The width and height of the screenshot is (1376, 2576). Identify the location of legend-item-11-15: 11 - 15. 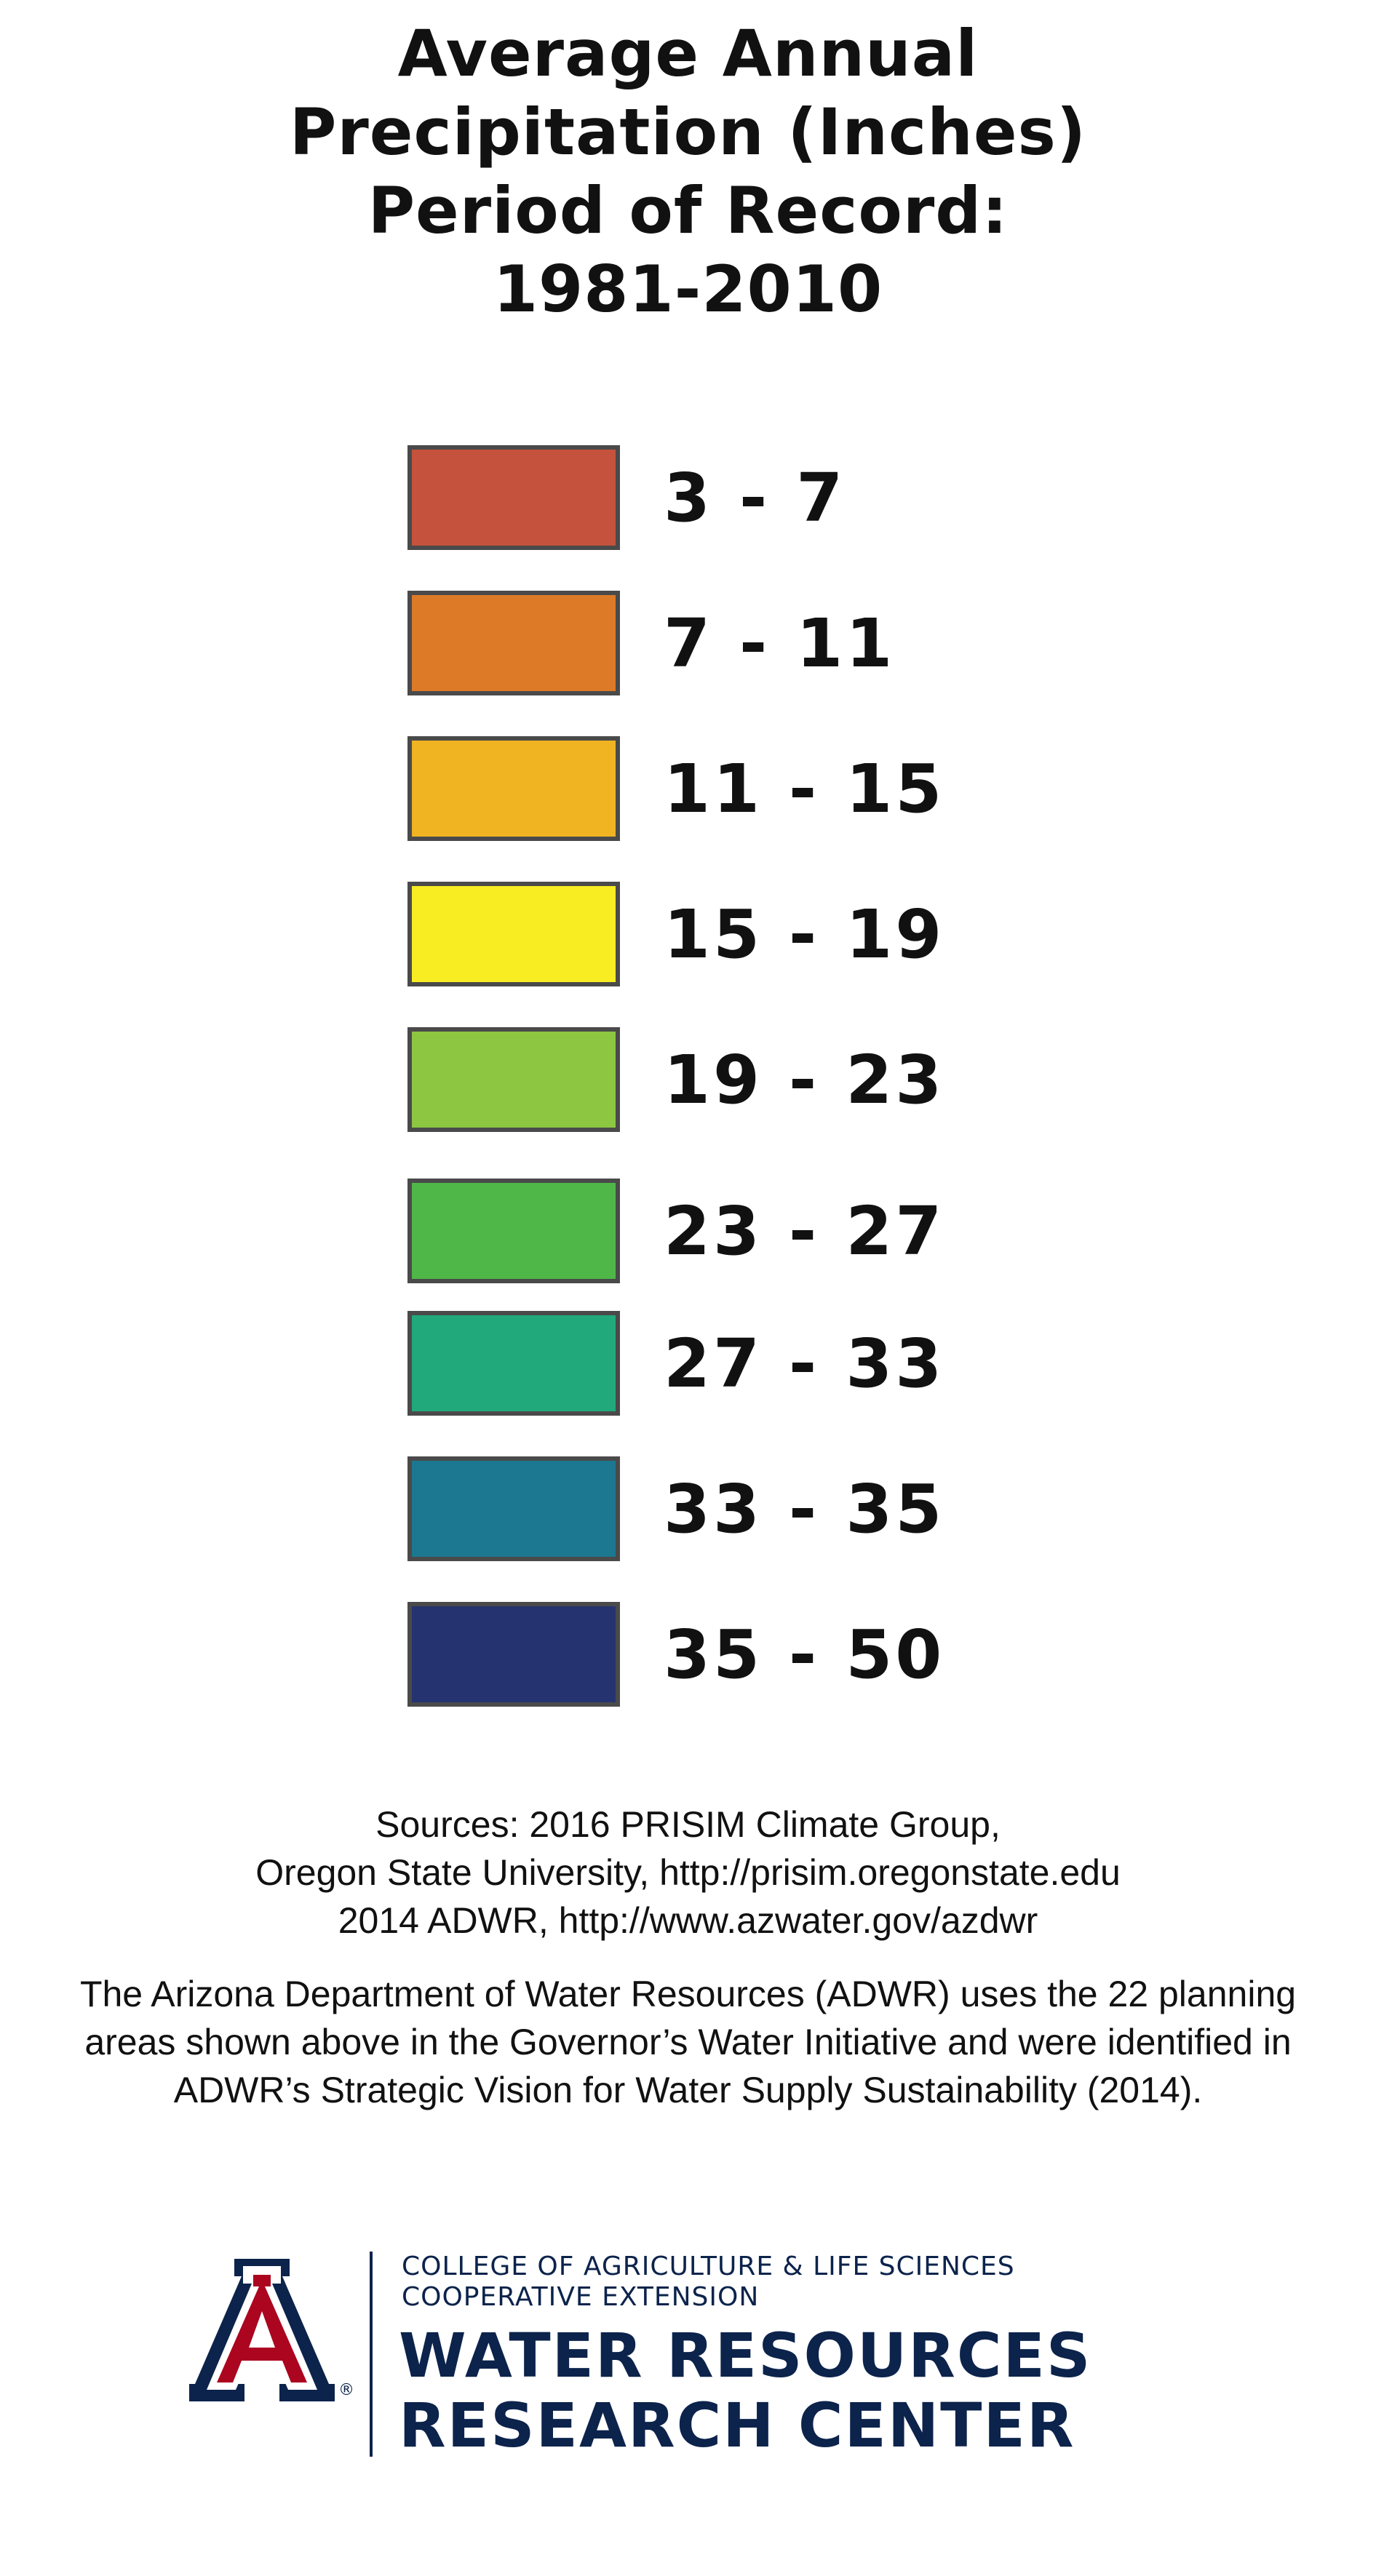
(734, 791).